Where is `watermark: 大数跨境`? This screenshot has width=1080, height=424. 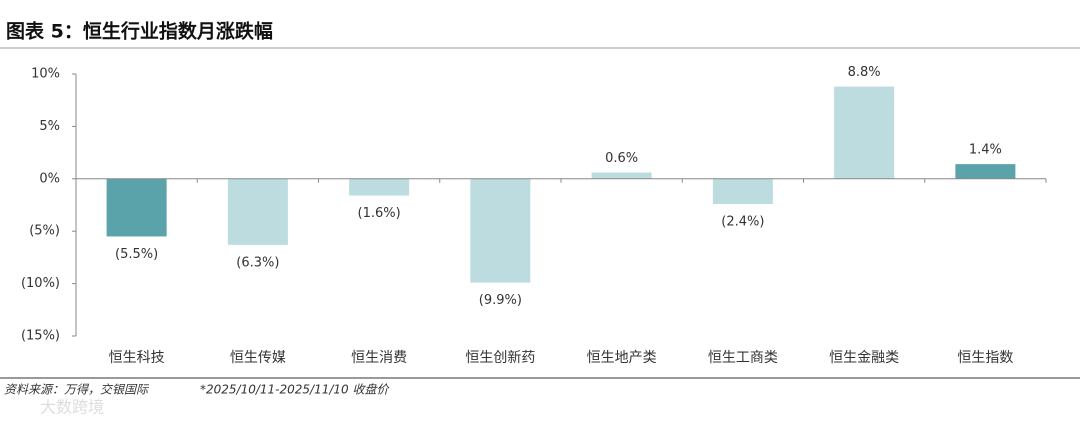
watermark: 大数跨境 is located at coordinates (72, 407).